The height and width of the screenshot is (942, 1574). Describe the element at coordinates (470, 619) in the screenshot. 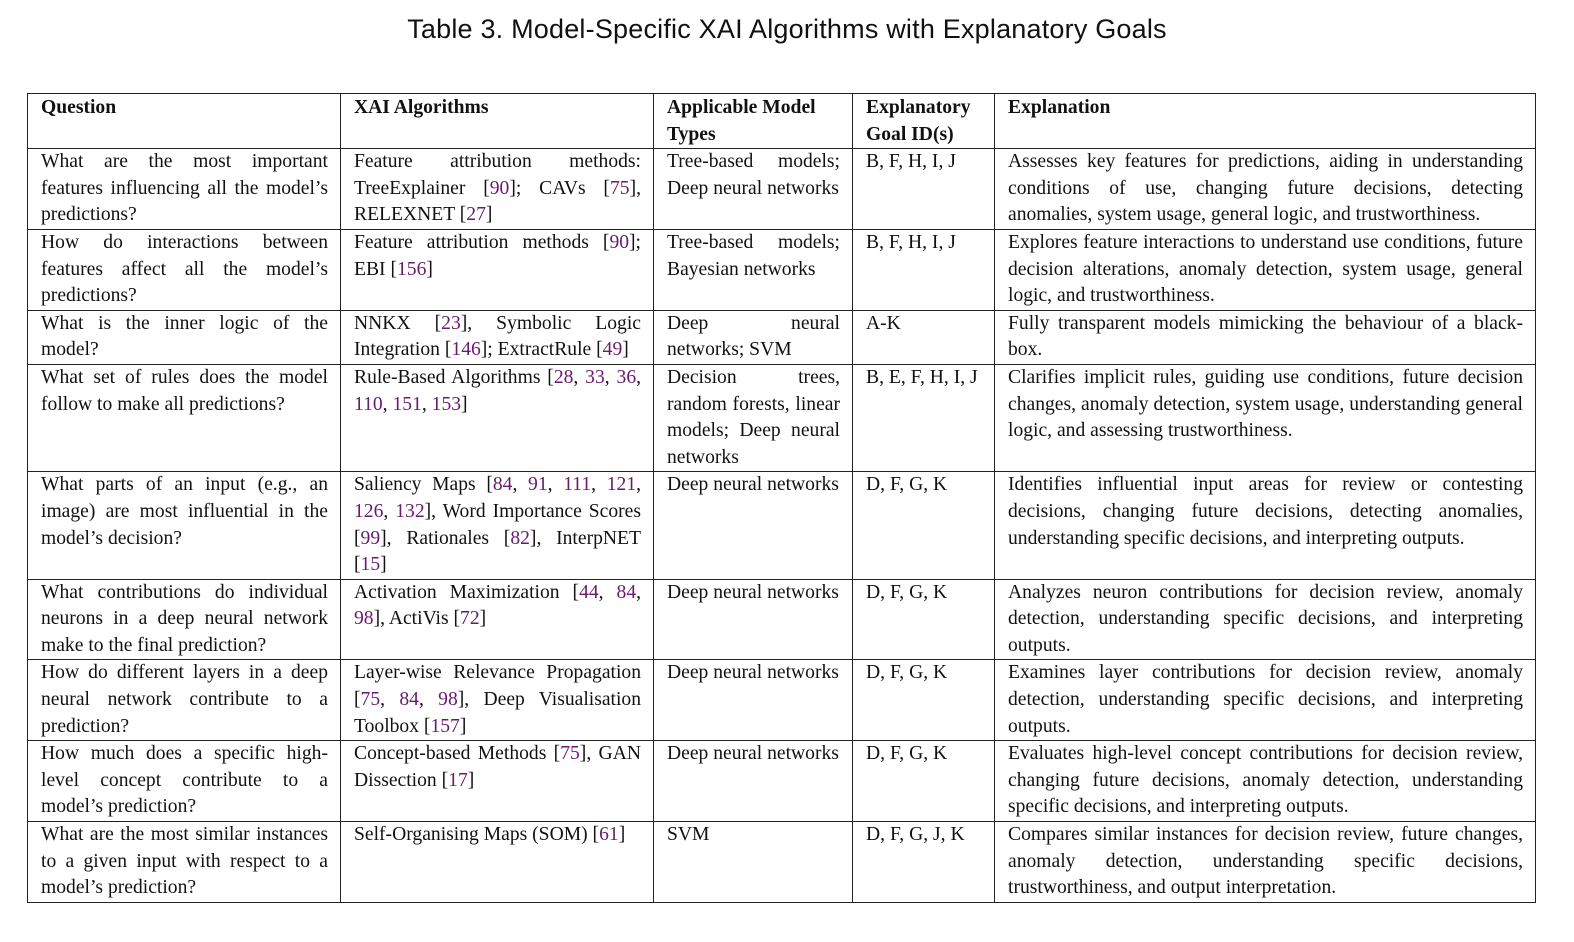

I see `citation-link: 72` at that location.